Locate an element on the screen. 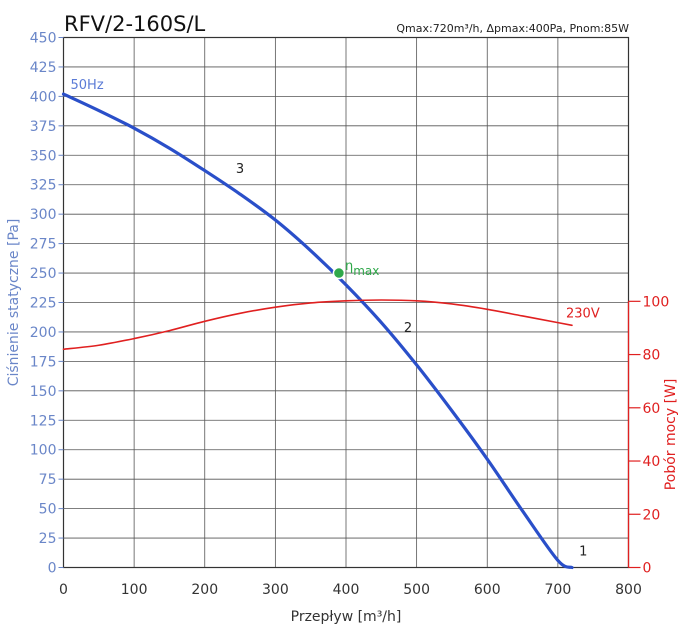 Image resolution: width=698 pixels, height=637 pixels. curve-point-label: 2 is located at coordinates (408, 328).